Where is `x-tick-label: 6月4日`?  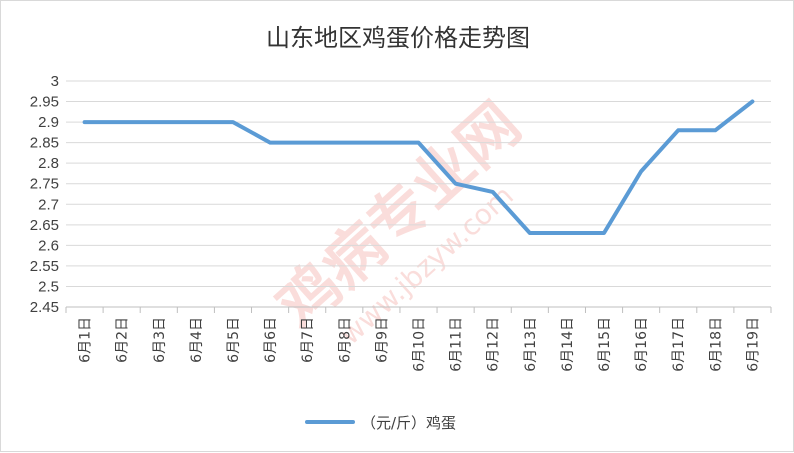
x-tick-label: 6月4日 is located at coordinates (197, 340).